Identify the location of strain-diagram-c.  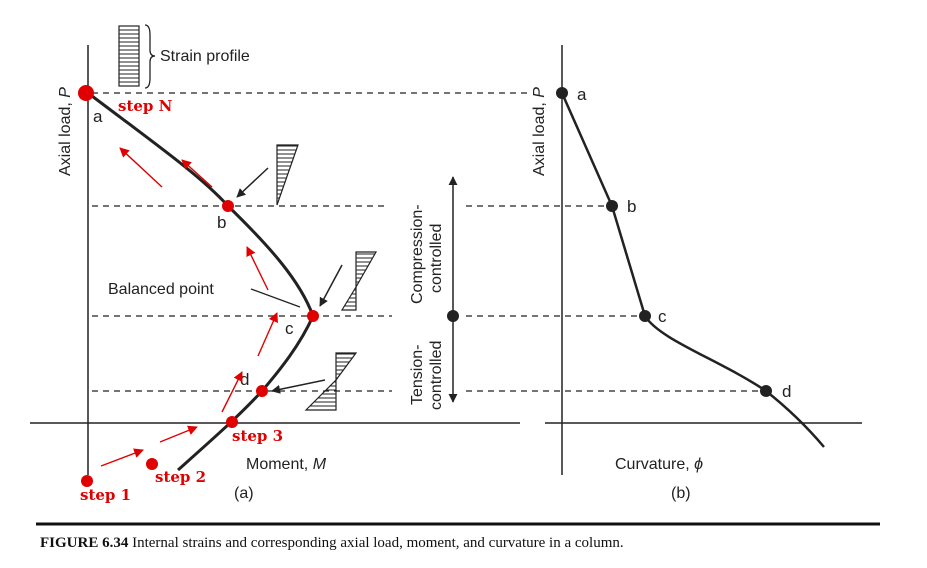
(348, 281).